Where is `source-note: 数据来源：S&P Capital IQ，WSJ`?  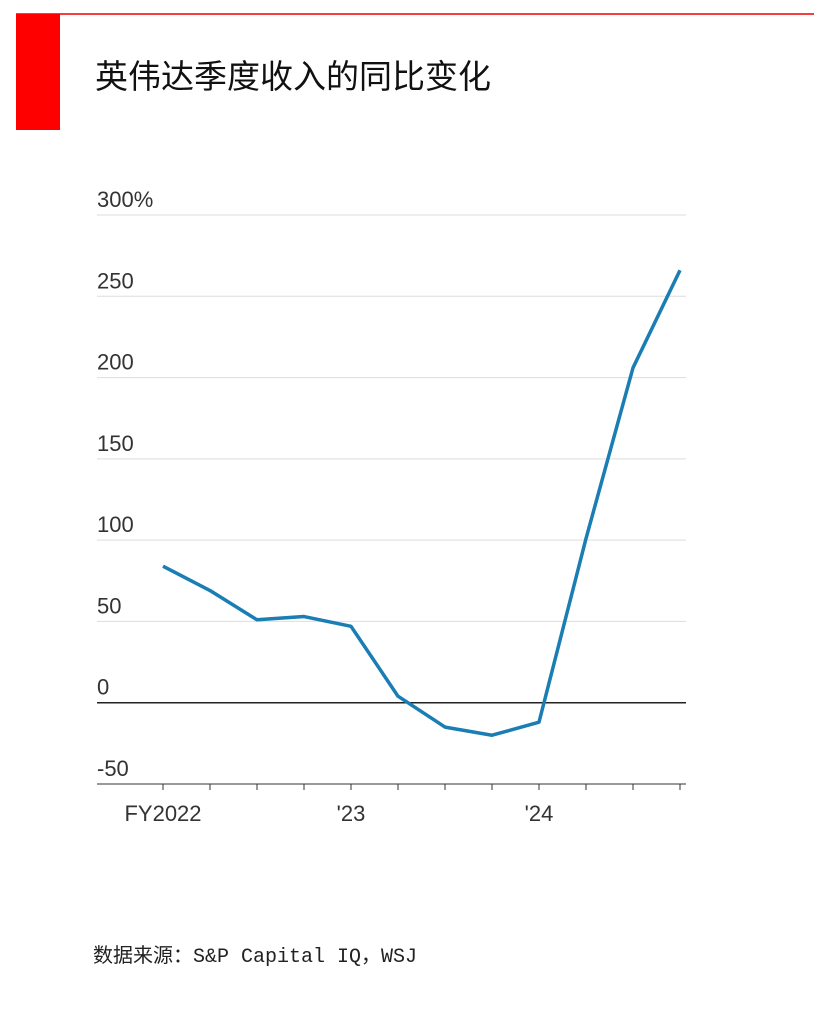
source-note: 数据来源：S&P Capital IQ，WSJ is located at coordinates (255, 956).